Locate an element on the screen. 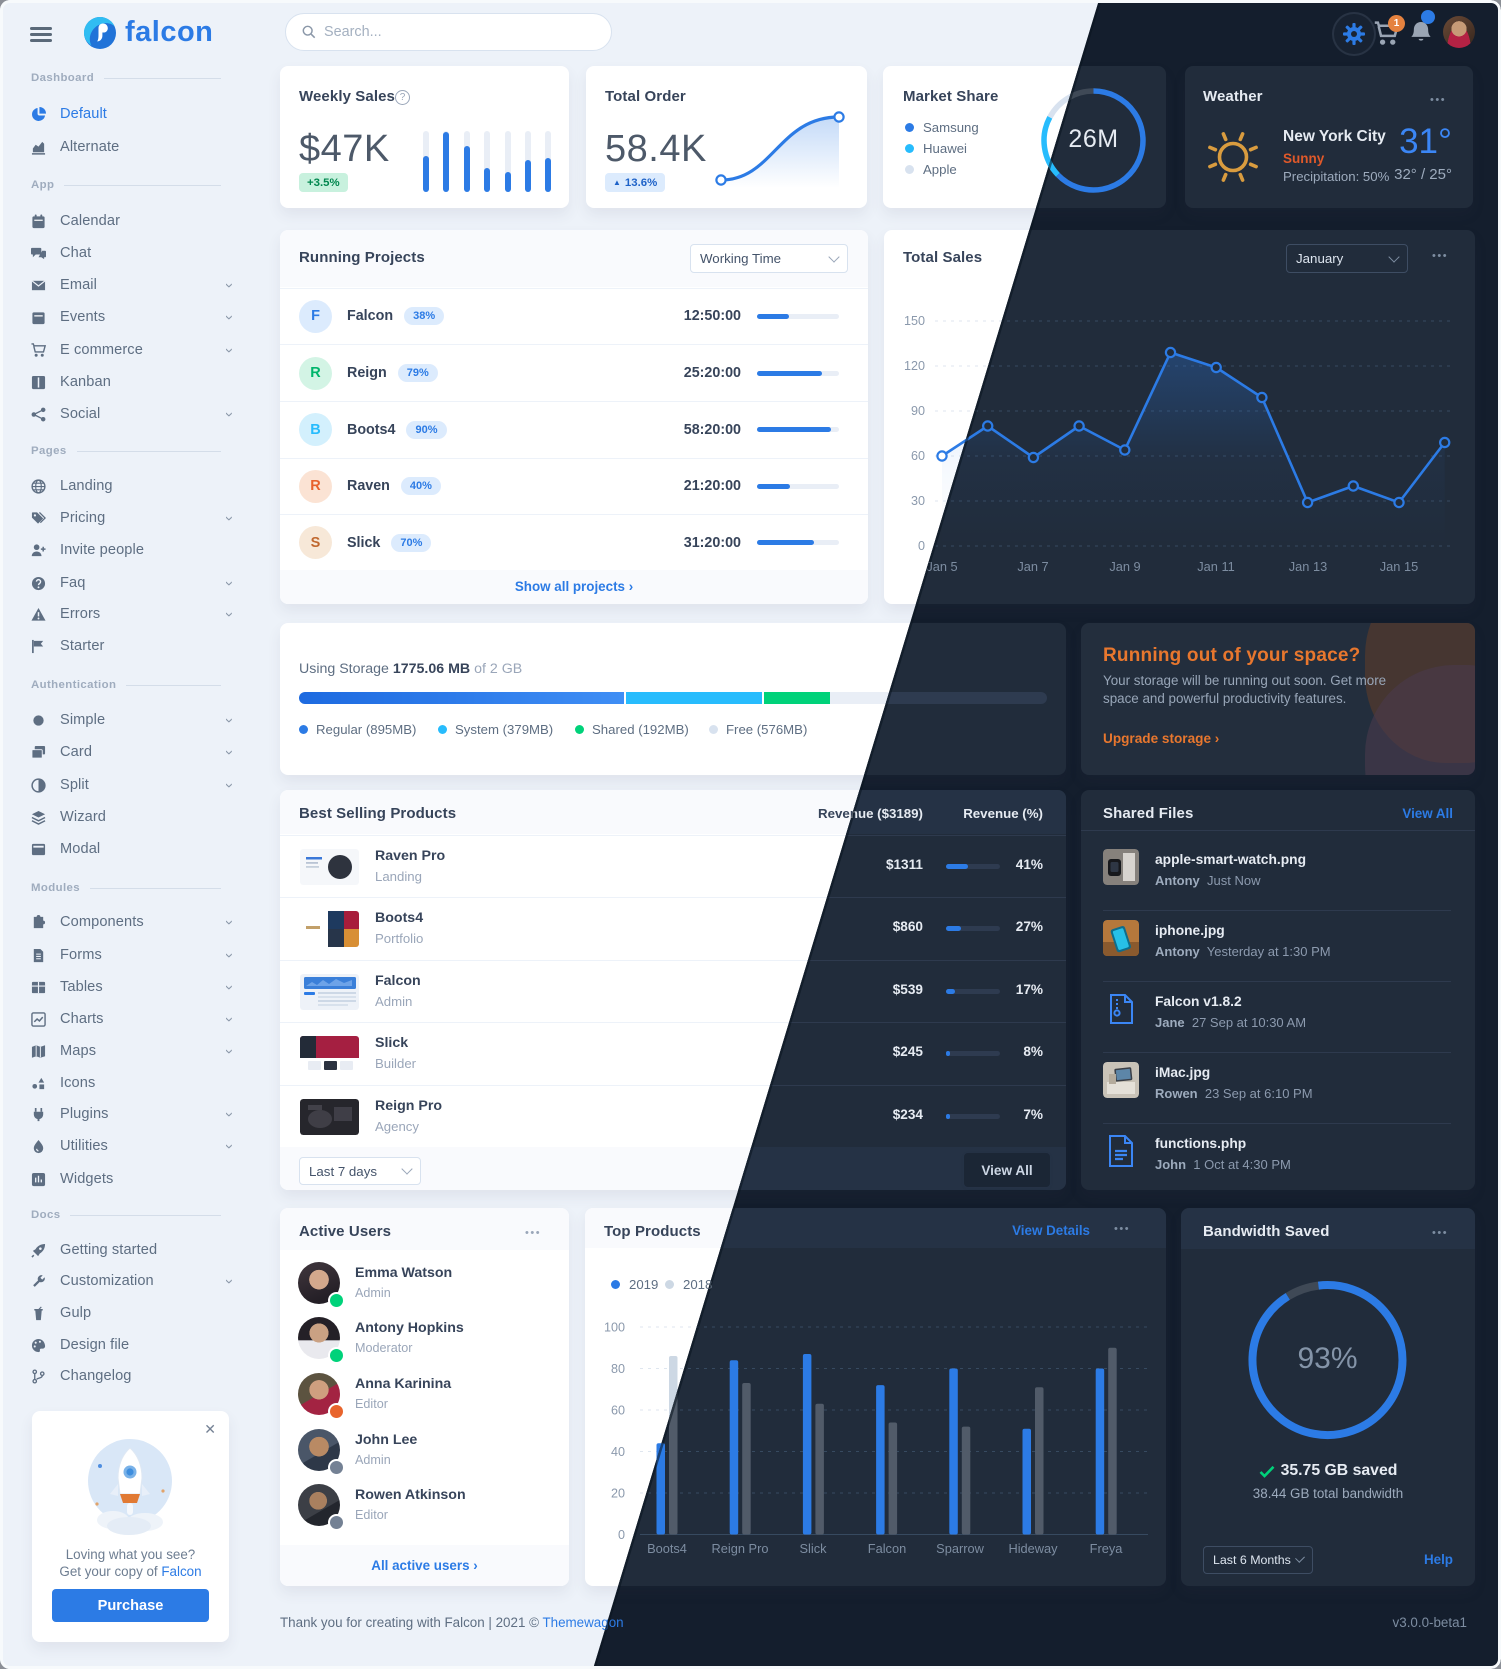 This screenshot has height=1669, width=1501. svg-text: Freya is located at coordinates (1107, 1548).